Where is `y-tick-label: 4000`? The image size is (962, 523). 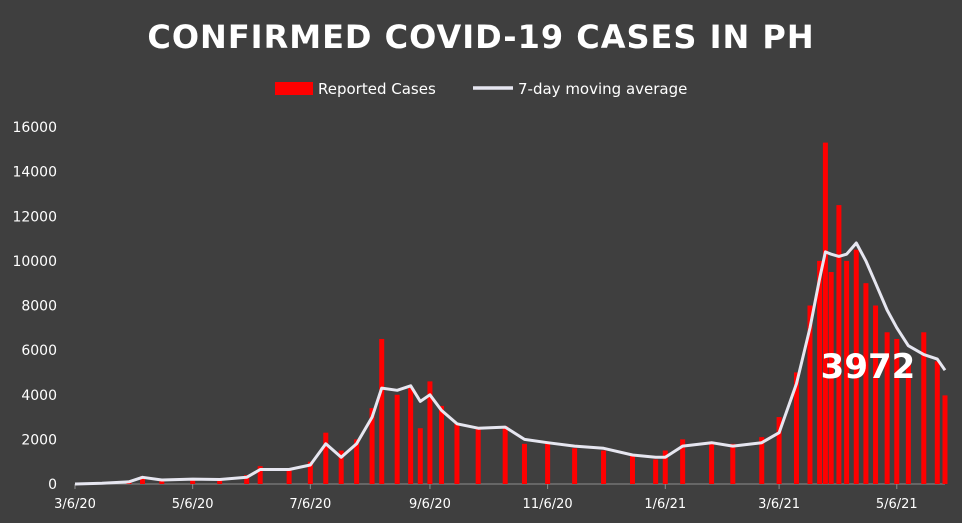 y-tick-label: 4000 is located at coordinates (39, 396).